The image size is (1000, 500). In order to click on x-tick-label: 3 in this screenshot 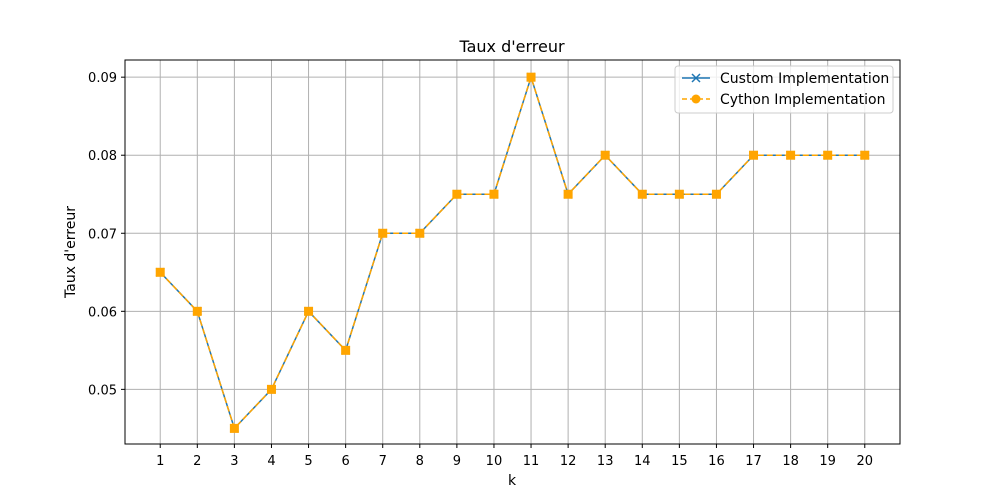, I will do `click(234, 461)`.